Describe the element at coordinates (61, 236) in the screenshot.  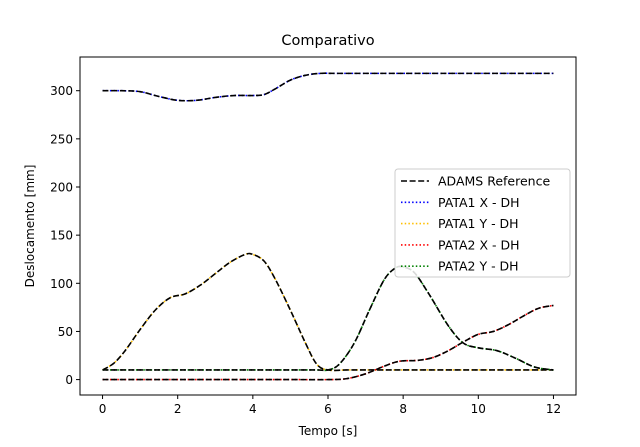
I see `y-tick-label: 150` at that location.